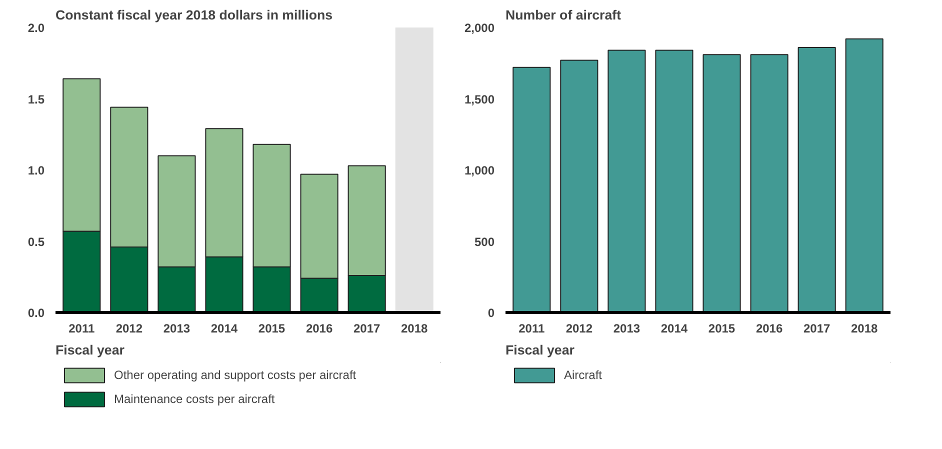 Image resolution: width=942 pixels, height=449 pixels. Describe the element at coordinates (36, 241) in the screenshot. I see `y-tick-label: 0.5` at that location.